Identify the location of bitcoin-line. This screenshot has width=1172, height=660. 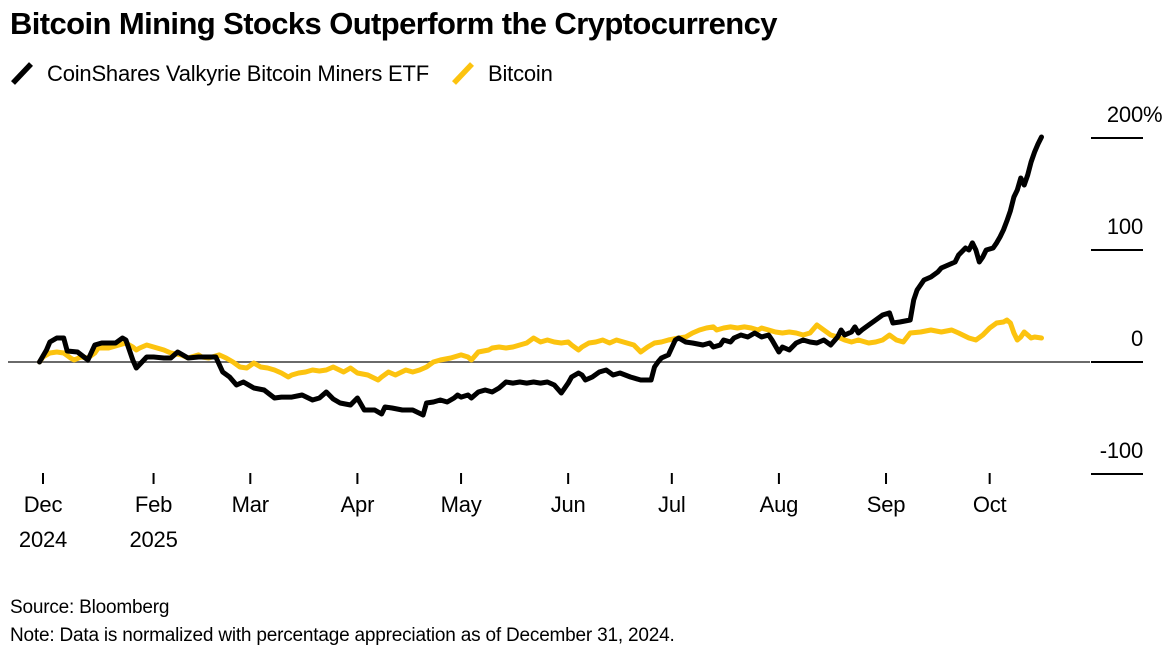
(540, 350).